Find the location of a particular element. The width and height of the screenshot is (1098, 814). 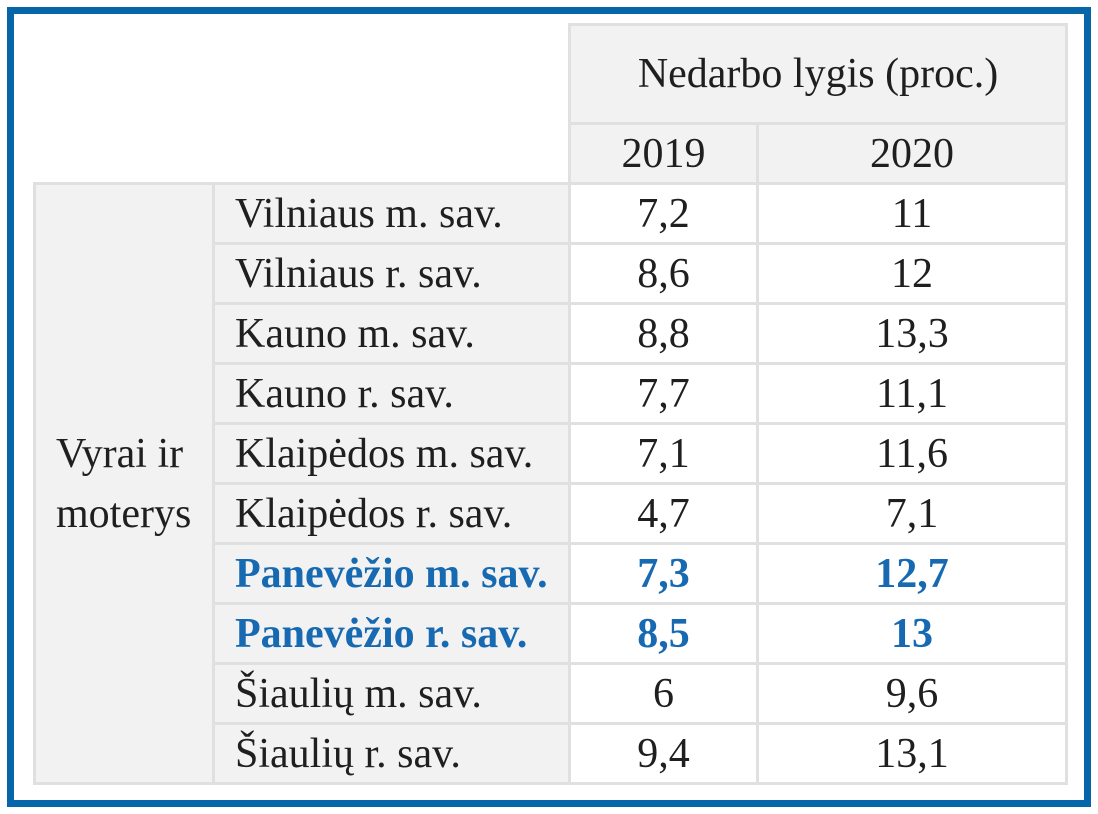

table-row-kaunas-r: Kauno r. sav. 7,7 11,1 is located at coordinates (552, 393).